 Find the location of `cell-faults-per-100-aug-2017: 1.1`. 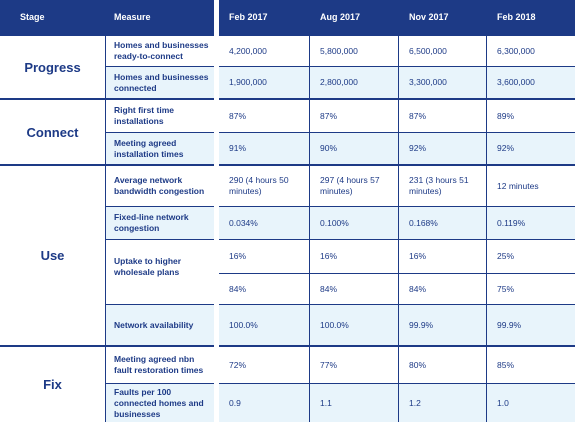

cell-faults-per-100-aug-2017: 1.1 is located at coordinates (354, 403).